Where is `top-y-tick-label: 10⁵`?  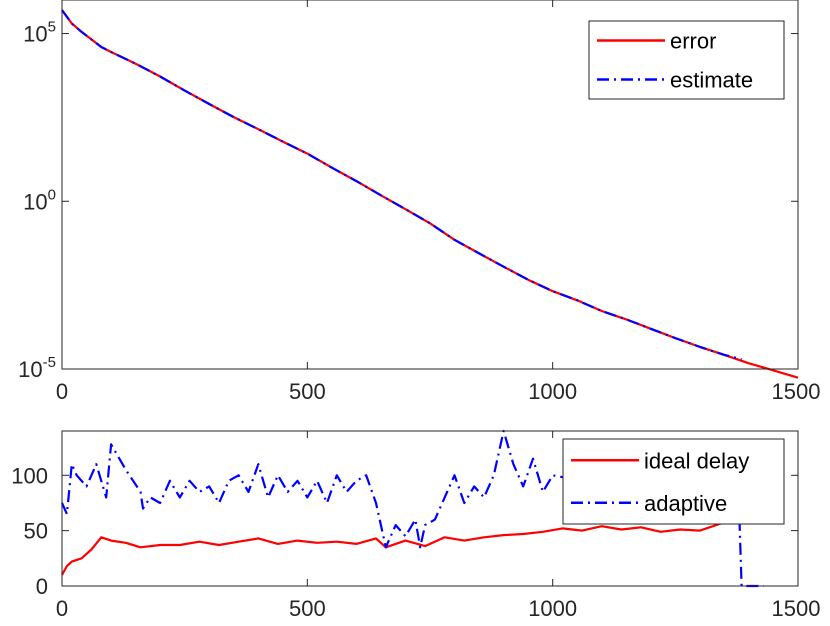
top-y-tick-label: 10⁵ is located at coordinates (39, 33).